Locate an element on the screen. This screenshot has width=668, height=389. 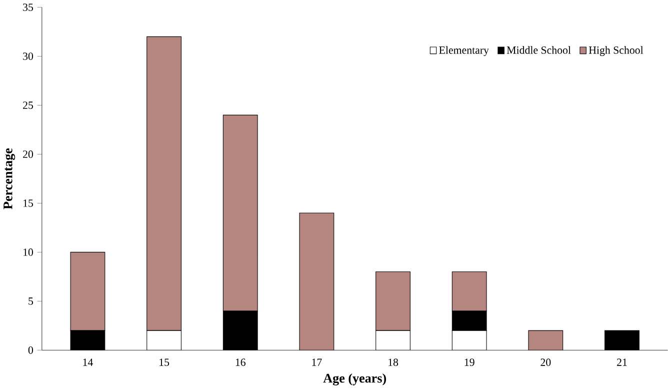
x-axis-title: Age (years) is located at coordinates (354, 379).